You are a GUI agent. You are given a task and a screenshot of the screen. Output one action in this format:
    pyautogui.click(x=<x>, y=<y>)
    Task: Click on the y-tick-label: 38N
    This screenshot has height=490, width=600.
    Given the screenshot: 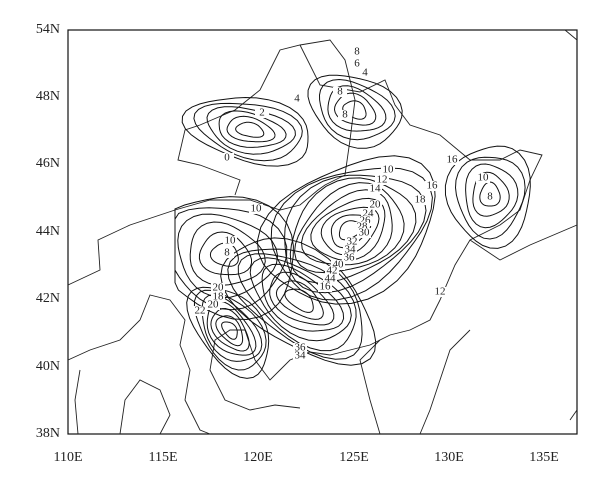 What is the action you would take?
    pyautogui.click(x=48, y=433)
    